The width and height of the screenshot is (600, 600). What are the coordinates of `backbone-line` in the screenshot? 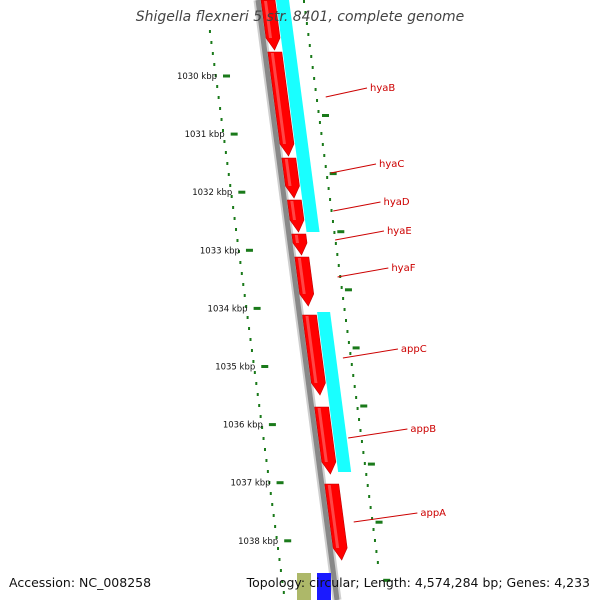 It's located at (297, 300).